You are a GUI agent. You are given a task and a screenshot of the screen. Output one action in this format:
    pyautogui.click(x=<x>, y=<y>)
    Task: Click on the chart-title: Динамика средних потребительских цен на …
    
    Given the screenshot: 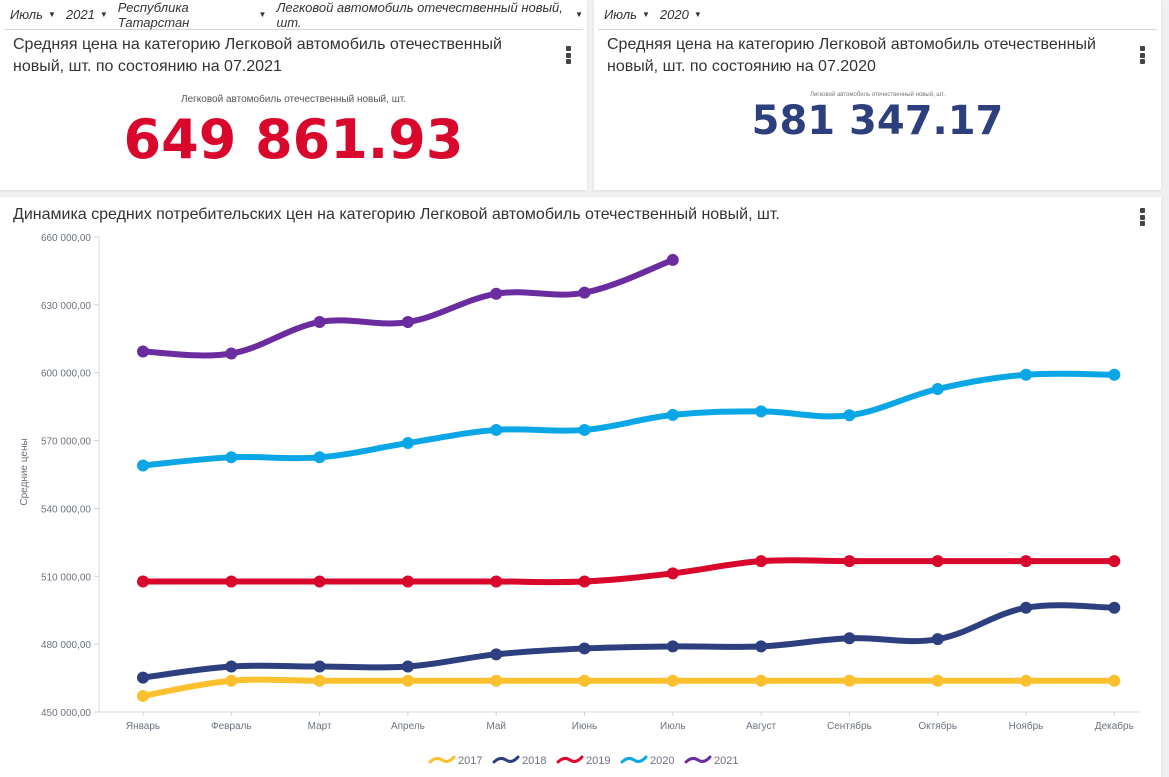 What is the action you would take?
    pyautogui.click(x=396, y=214)
    